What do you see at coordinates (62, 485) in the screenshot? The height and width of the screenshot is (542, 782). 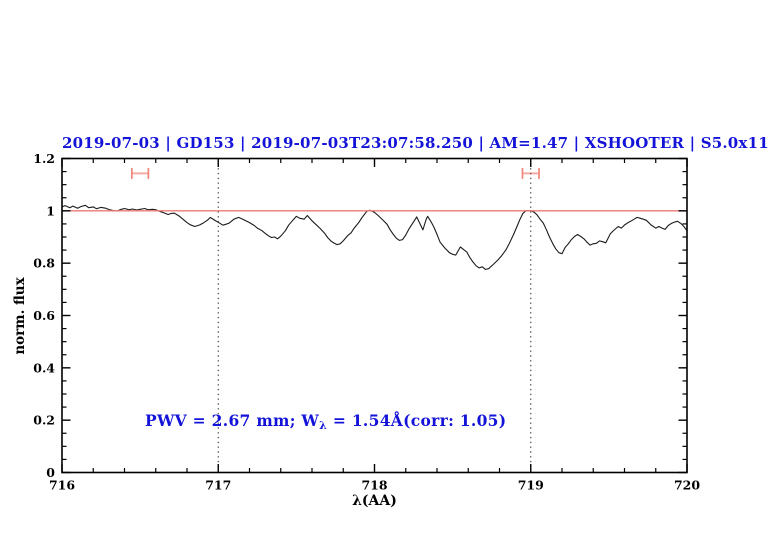 I see `svg-text: 716` at bounding box center [62, 485].